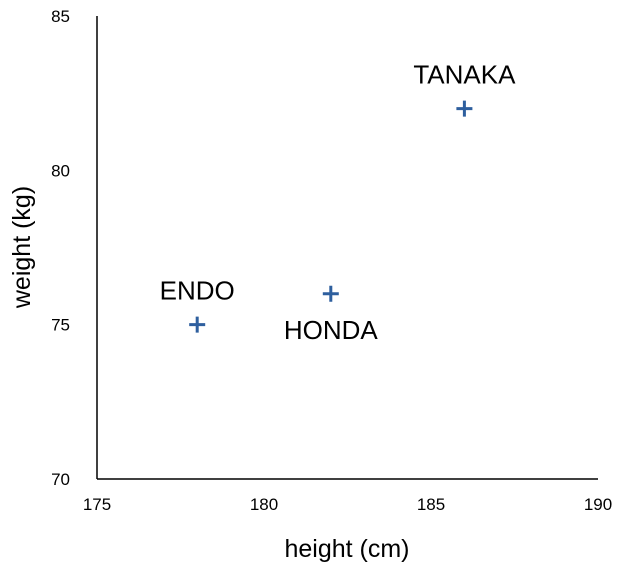  What do you see at coordinates (97, 504) in the screenshot?
I see `x-tick-label: 175` at bounding box center [97, 504].